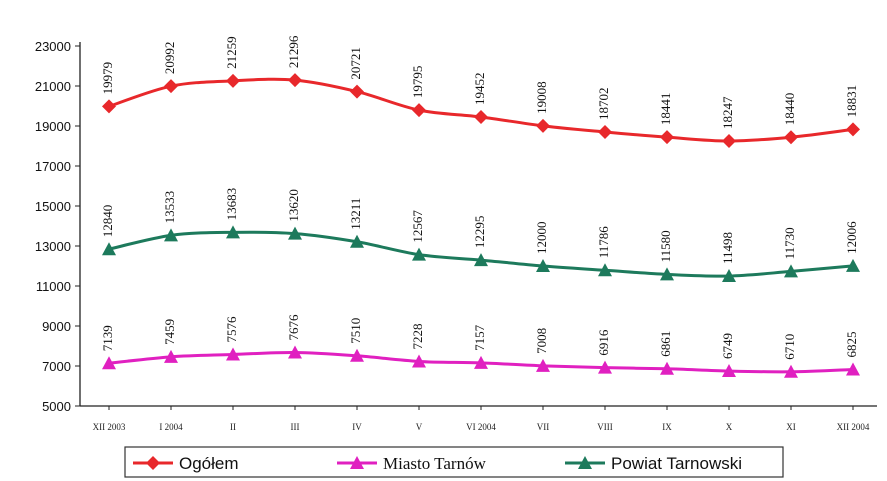  Describe the element at coordinates (676, 463) in the screenshot. I see `legend-label: Powiat Tarnowski` at that location.